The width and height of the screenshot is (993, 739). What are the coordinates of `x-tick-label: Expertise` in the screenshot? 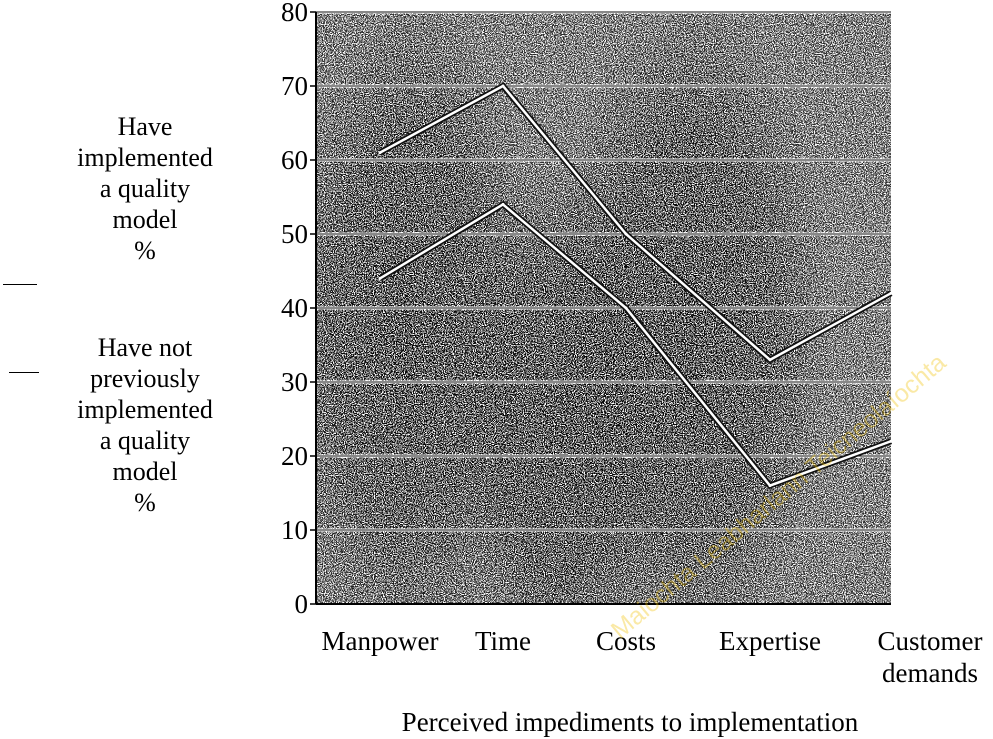 It's located at (770, 641).